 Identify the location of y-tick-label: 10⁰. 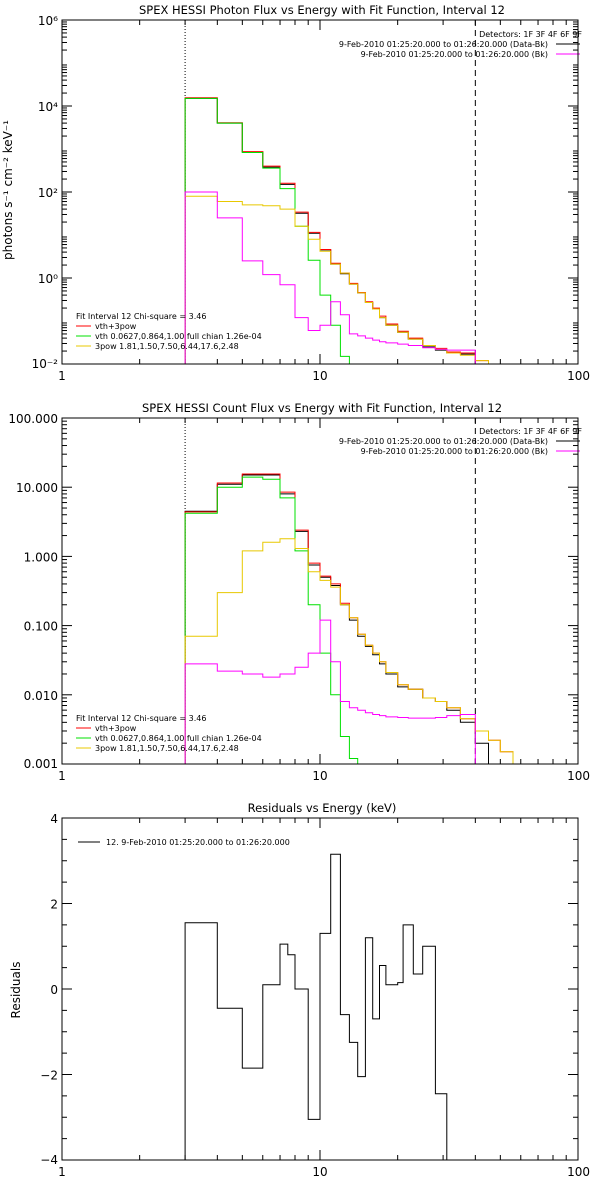
(48, 279).